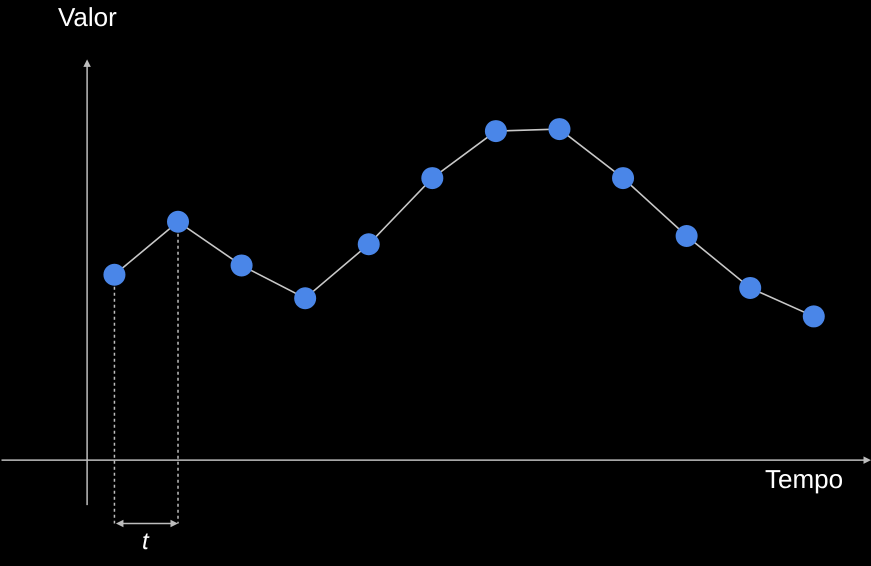 This screenshot has width=871, height=566. What do you see at coordinates (146, 541) in the screenshot?
I see `text: t` at bounding box center [146, 541].